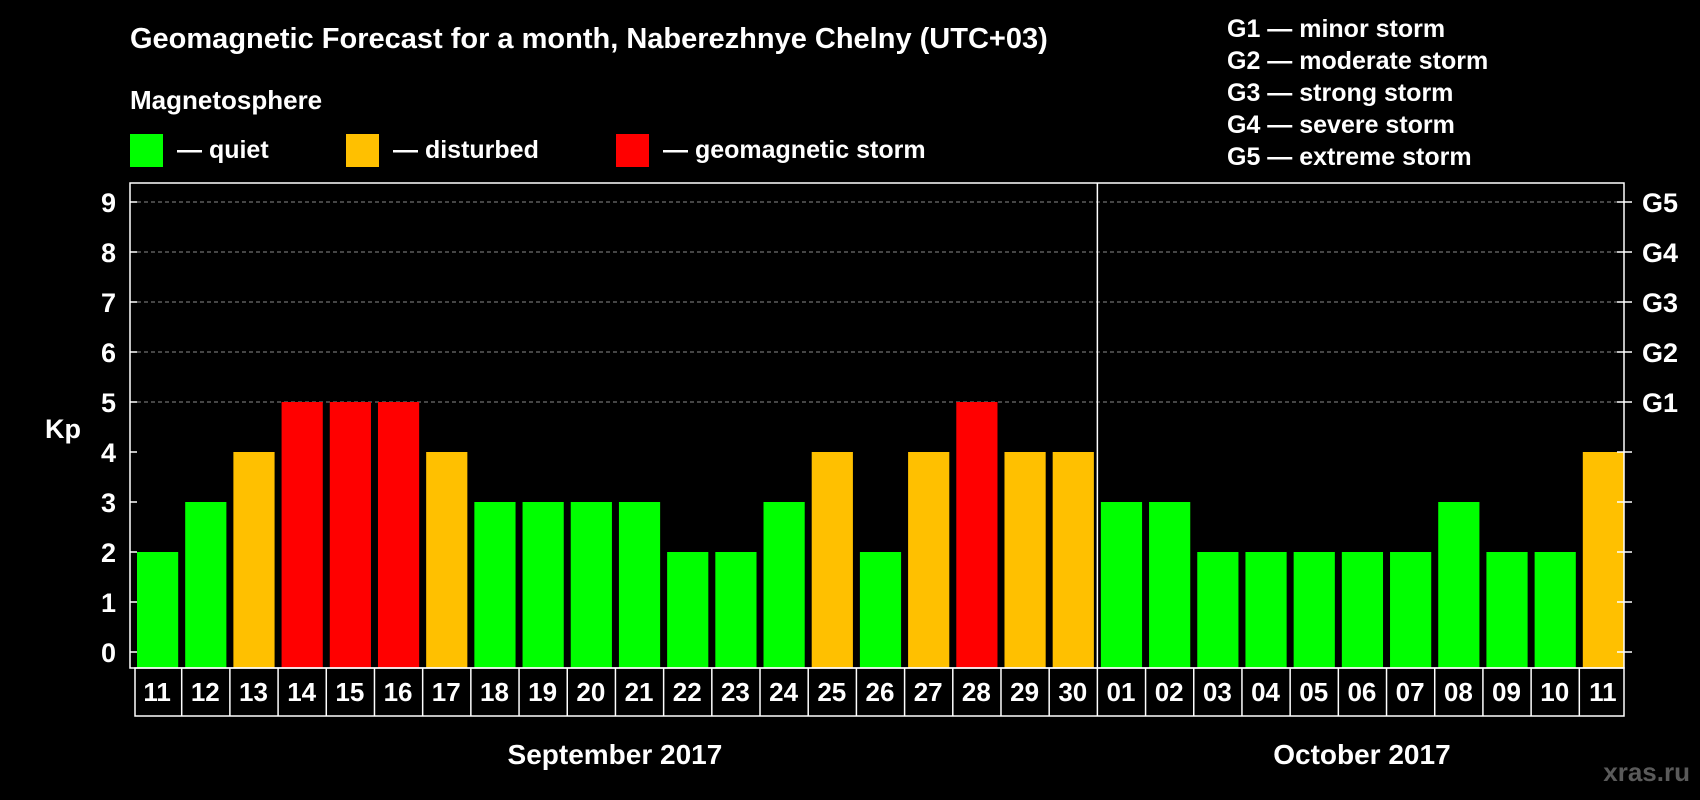 This screenshot has width=1700, height=800. What do you see at coordinates (735, 692) in the screenshot?
I see `x-tick-label-12: 23` at bounding box center [735, 692].